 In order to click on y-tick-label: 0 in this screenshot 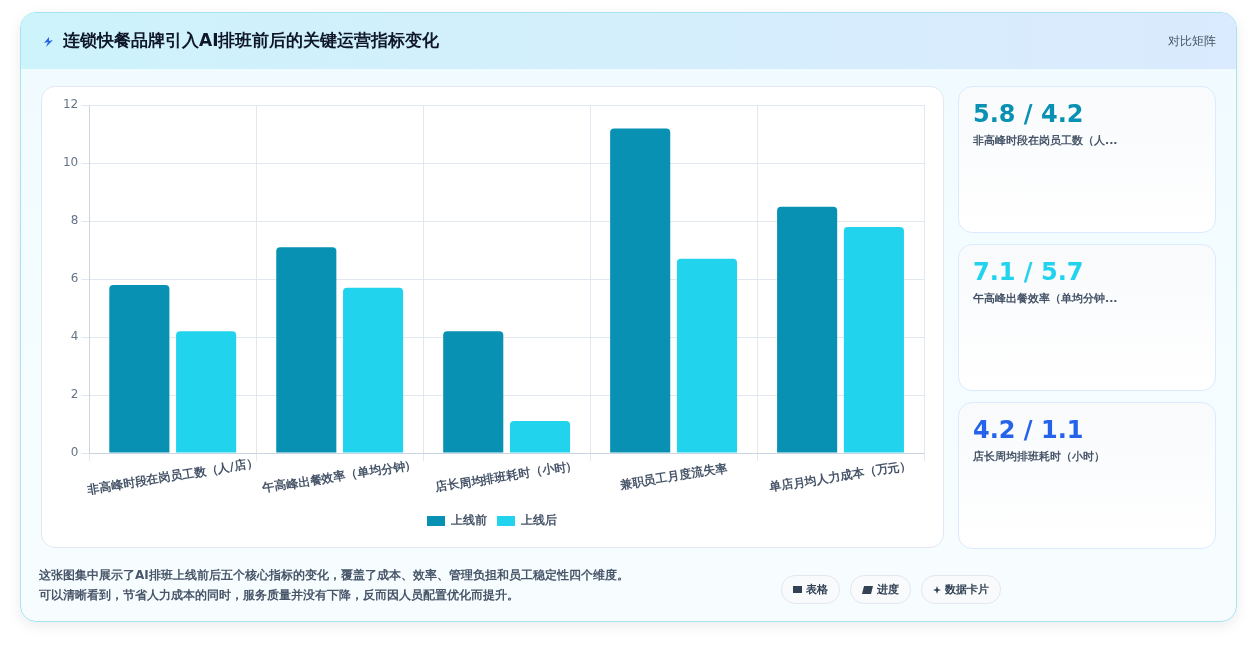, I will do `click(74, 452)`.